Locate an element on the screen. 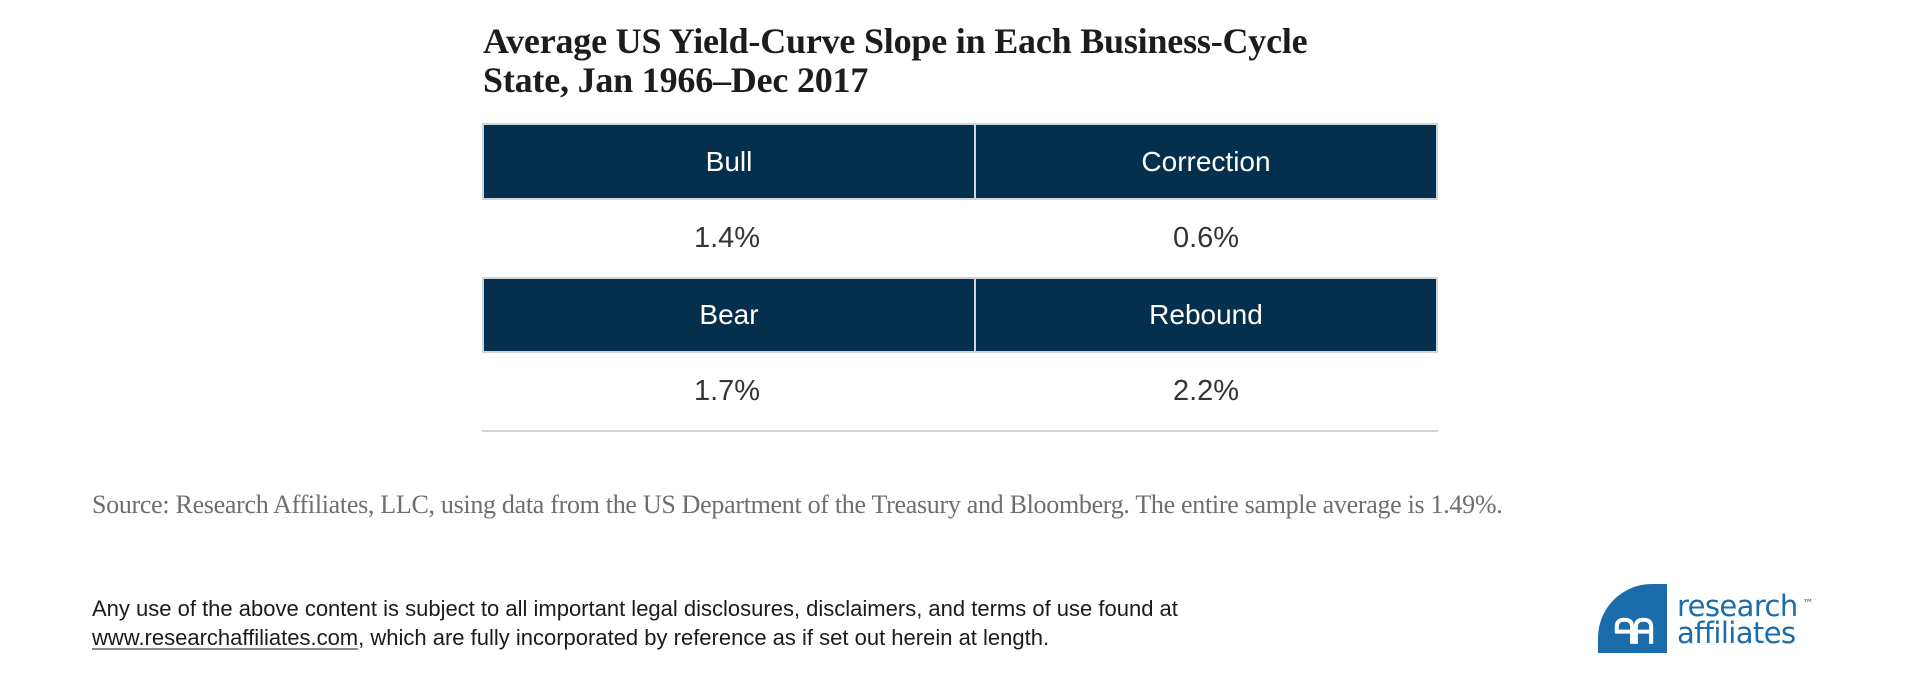 Image resolution: width=1920 pixels, height=682 pixels. header-cell-correction: Correction is located at coordinates (1206, 161).